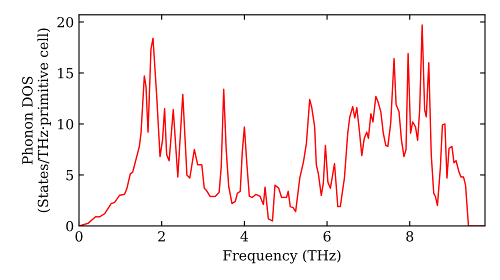 The height and width of the screenshot is (280, 500). I want to click on y-tick-label: 10, so click(66, 124).